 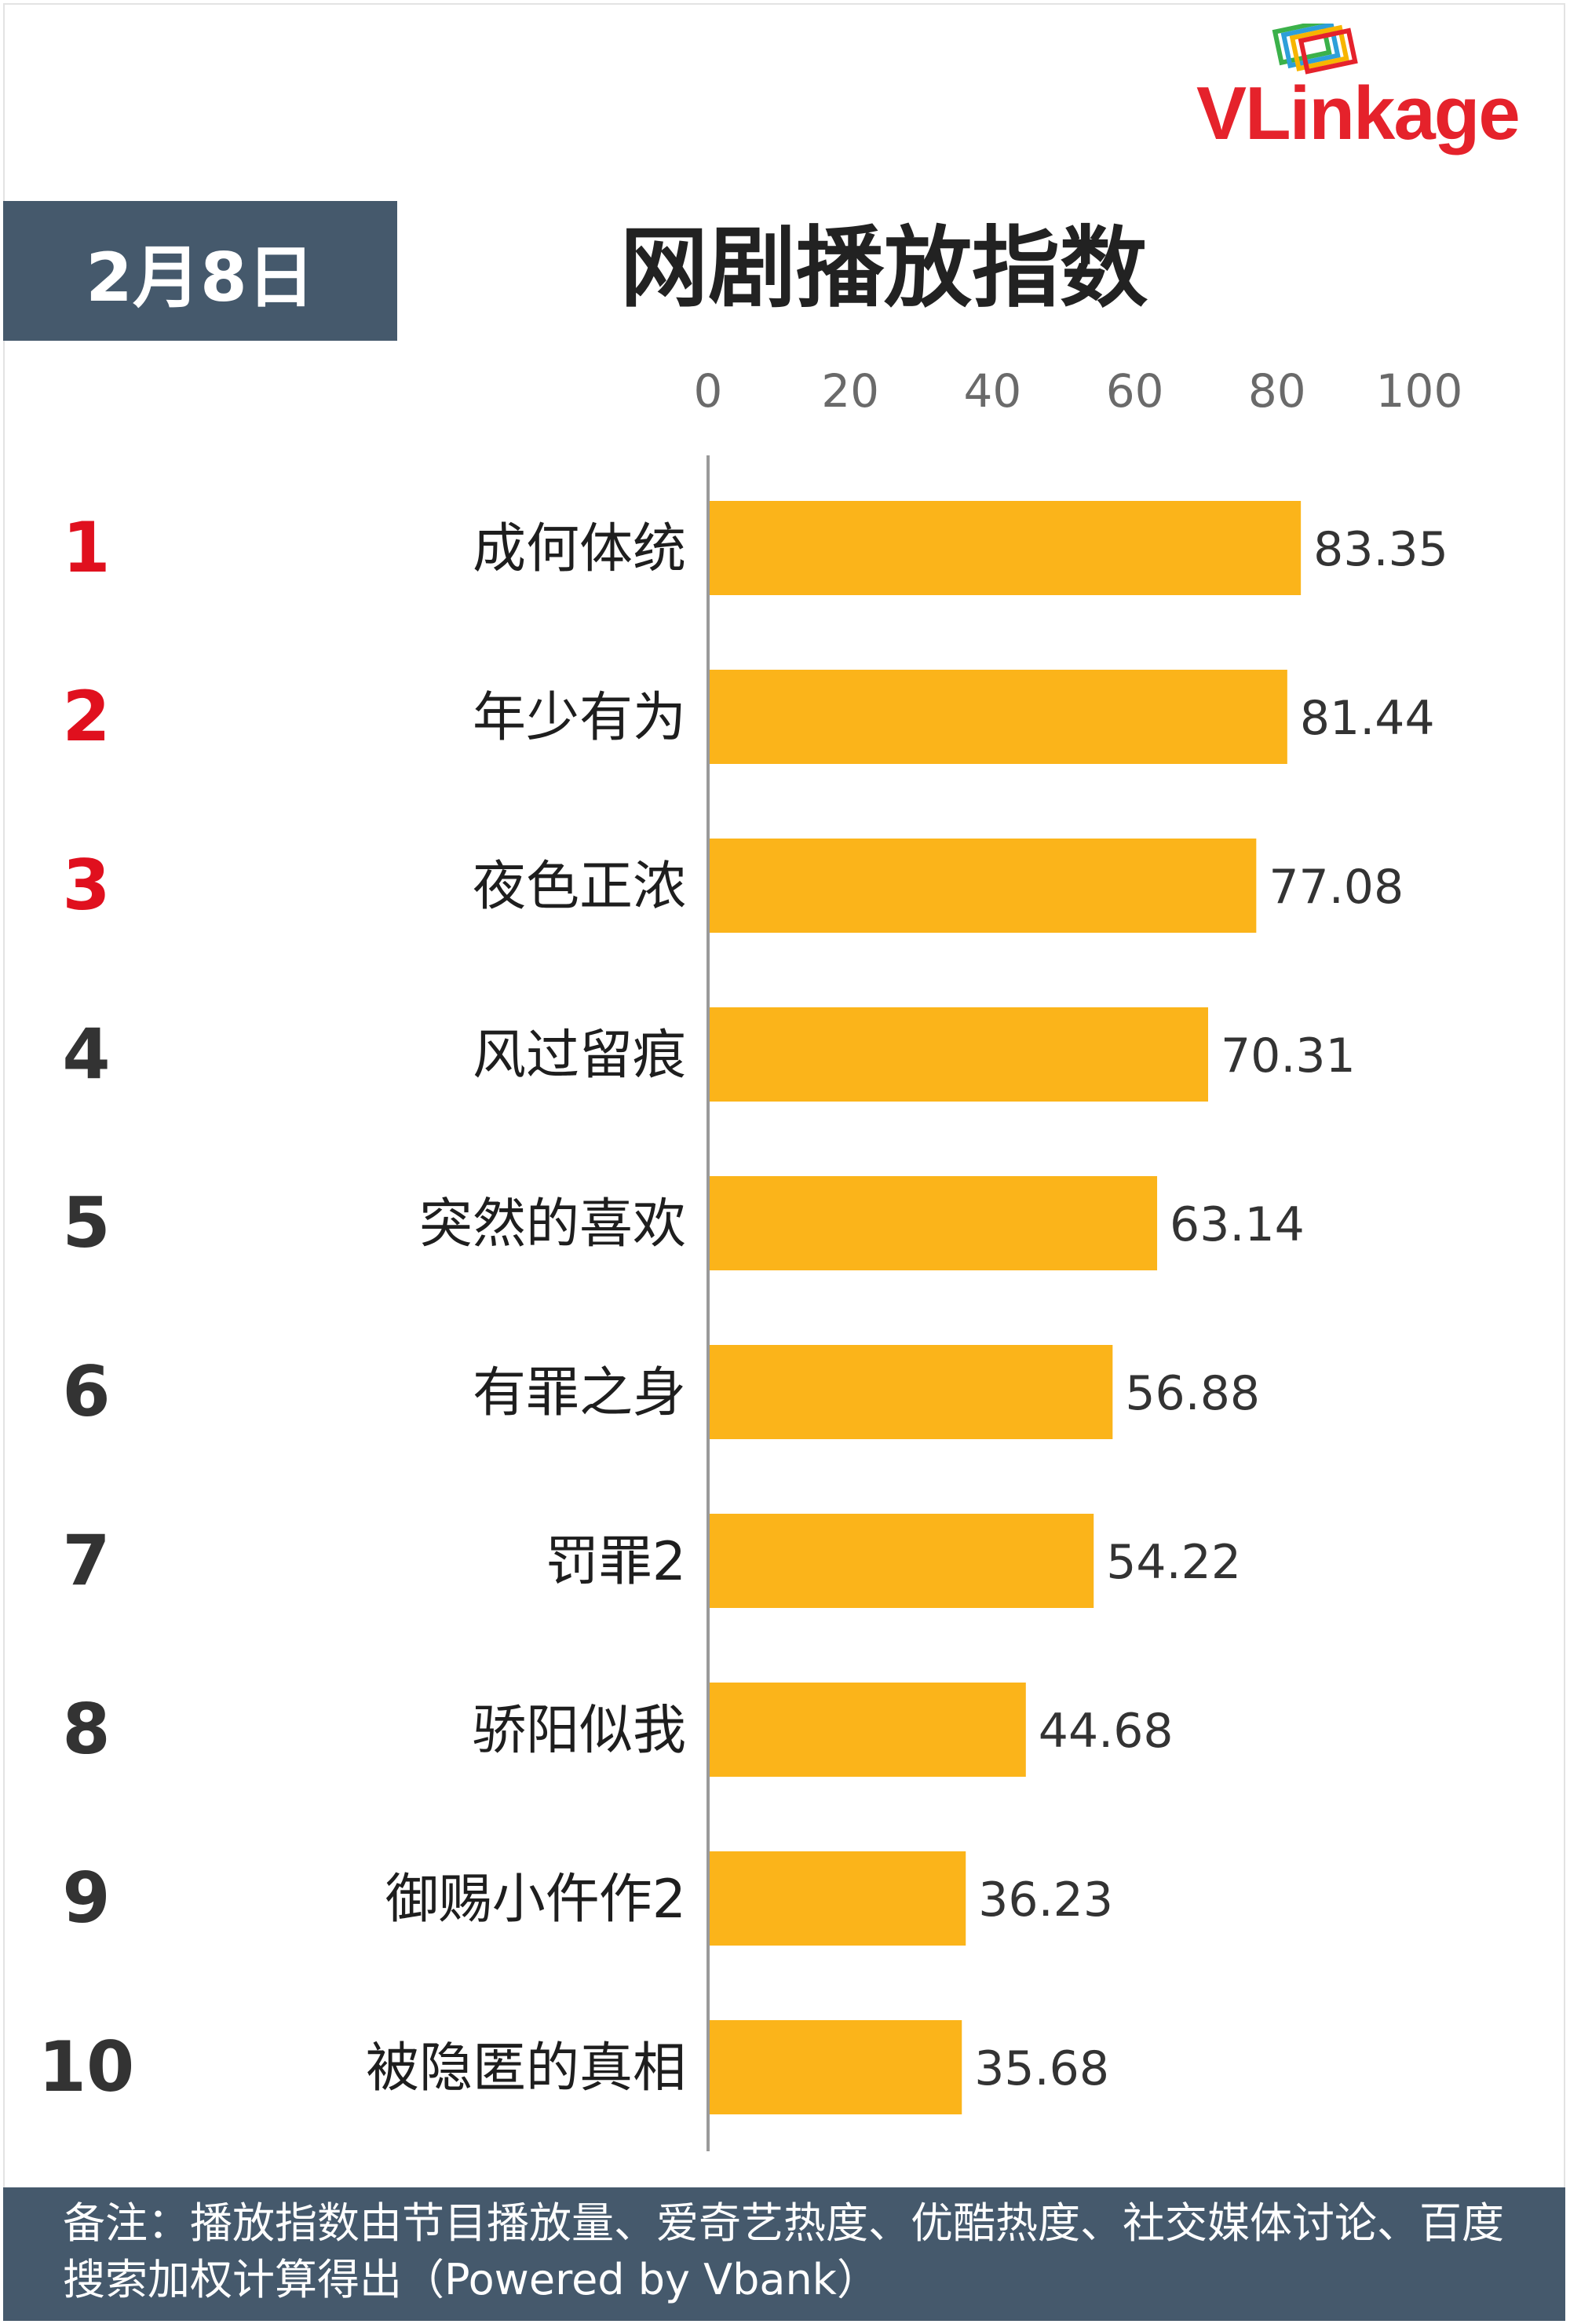 What do you see at coordinates (1041, 2068) in the screenshot?
I see `value-label: 35.68` at bounding box center [1041, 2068].